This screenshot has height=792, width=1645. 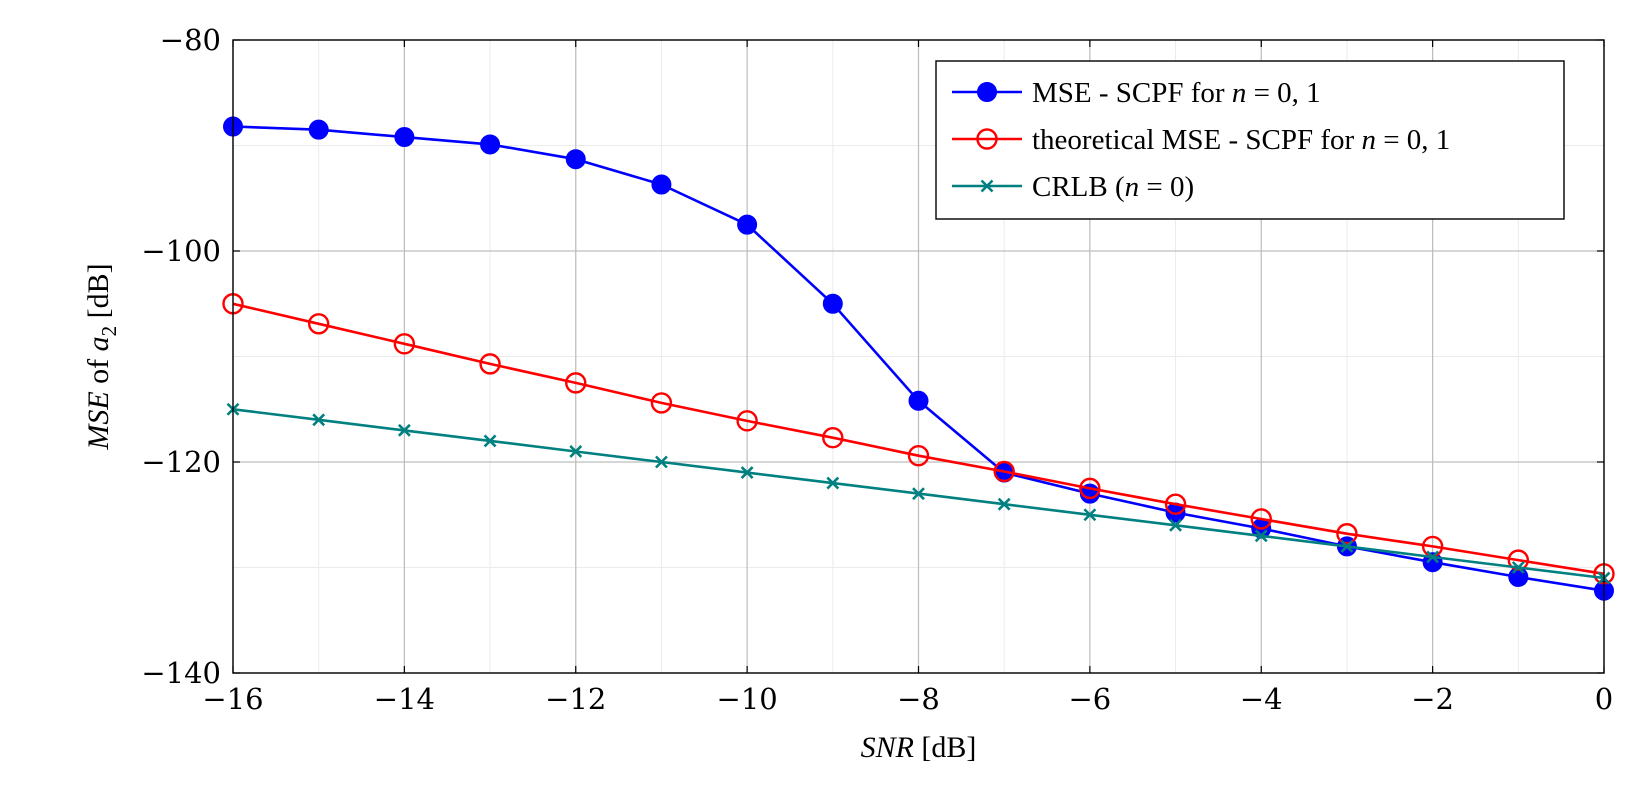 I want to click on legend-label-text: MSE - SCPF for, so click(x=1132, y=93).